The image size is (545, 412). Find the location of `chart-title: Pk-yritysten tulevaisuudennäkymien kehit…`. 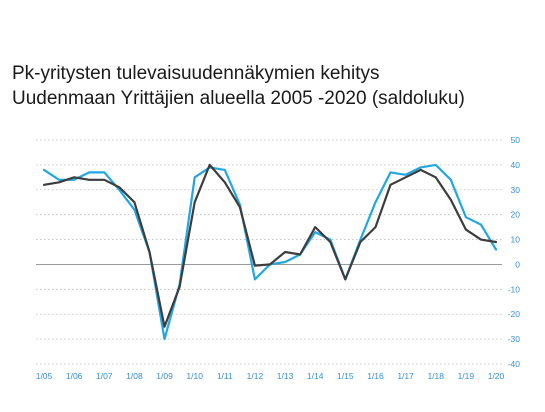

chart-title: Pk-yritysten tulevaisuudennäkymien kehit… is located at coordinates (277, 86).